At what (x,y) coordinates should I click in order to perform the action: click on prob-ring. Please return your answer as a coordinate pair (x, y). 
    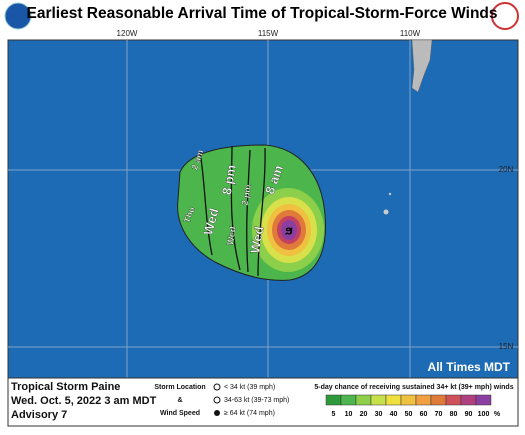
    Looking at the image, I should click on (289, 230).